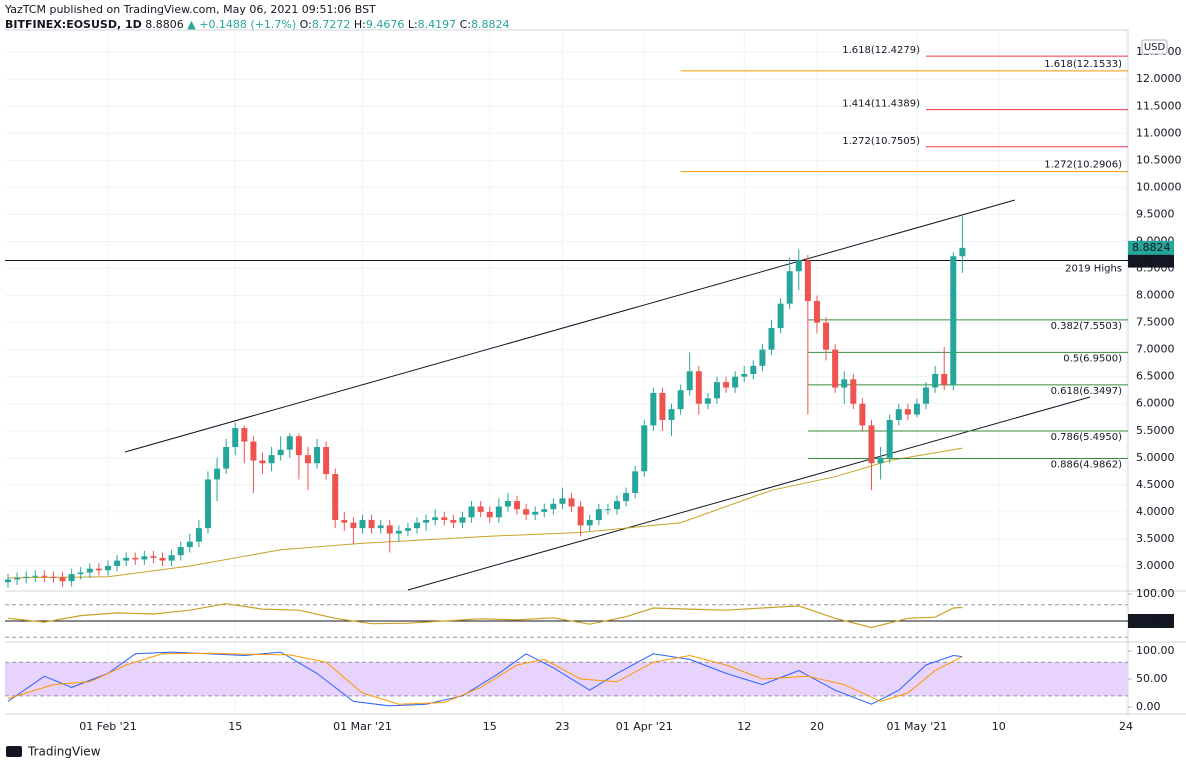 The image size is (1186, 768). I want to click on hline-price-label-box, so click(1151, 260).